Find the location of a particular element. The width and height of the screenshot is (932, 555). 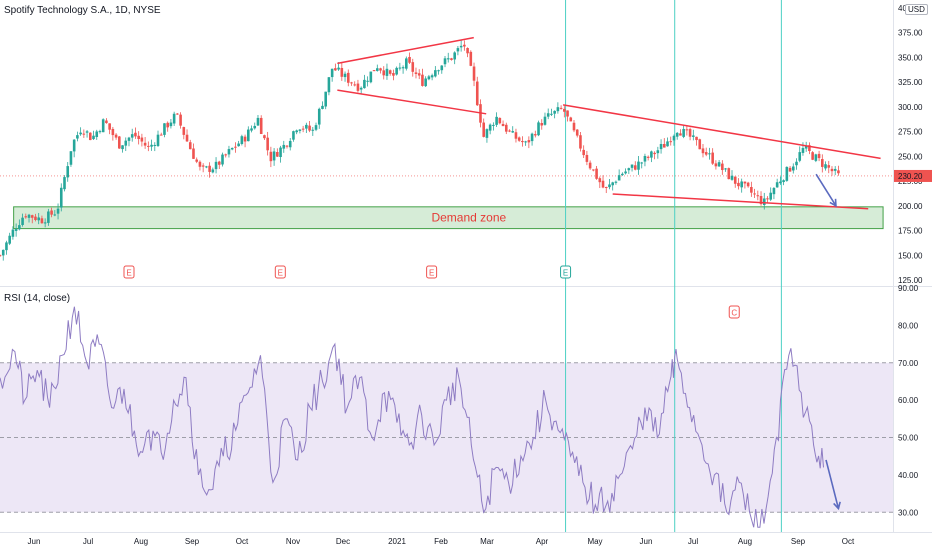

time-axis-label: Sep is located at coordinates (192, 541).